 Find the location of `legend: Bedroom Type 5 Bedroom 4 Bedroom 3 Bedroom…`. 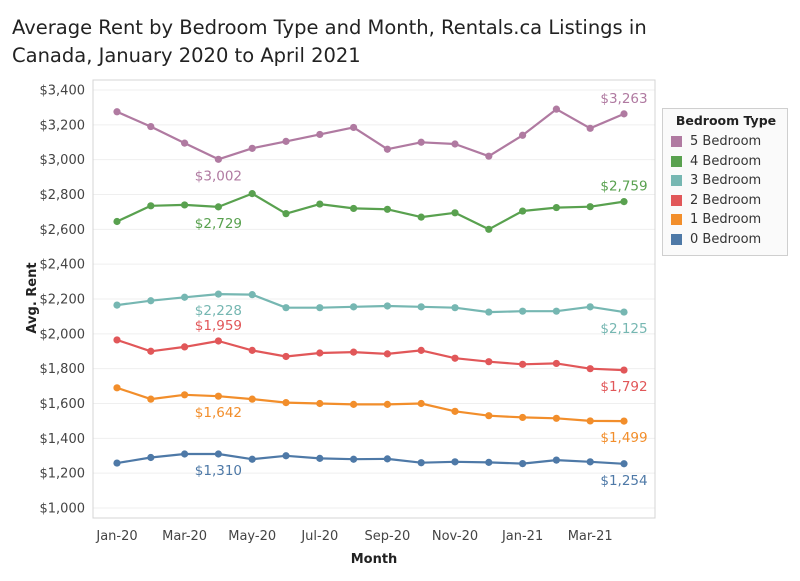

legend: Bedroom Type 5 Bedroom 4 Bedroom 3 Bedroom… is located at coordinates (725, 182).